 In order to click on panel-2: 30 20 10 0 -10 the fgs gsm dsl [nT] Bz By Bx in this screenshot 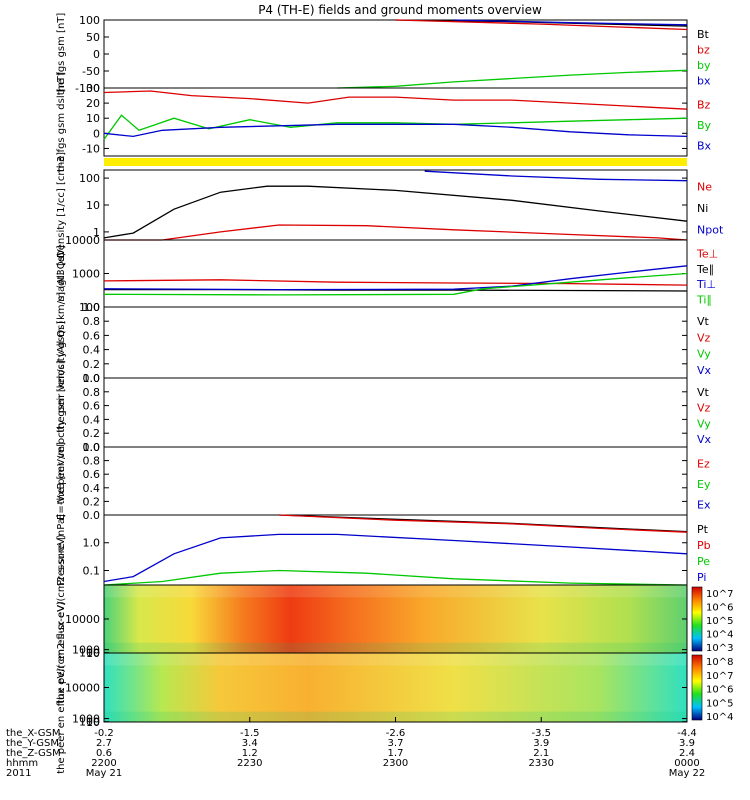, I will do `click(384, 122)`.